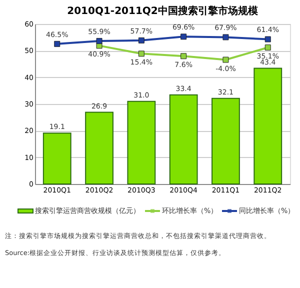 The image size is (300, 288). What do you see at coordinates (163, 11) in the screenshot?
I see `chart-title: 2010Q1-2011Q2中国搜索引擎市场规模` at bounding box center [163, 11].